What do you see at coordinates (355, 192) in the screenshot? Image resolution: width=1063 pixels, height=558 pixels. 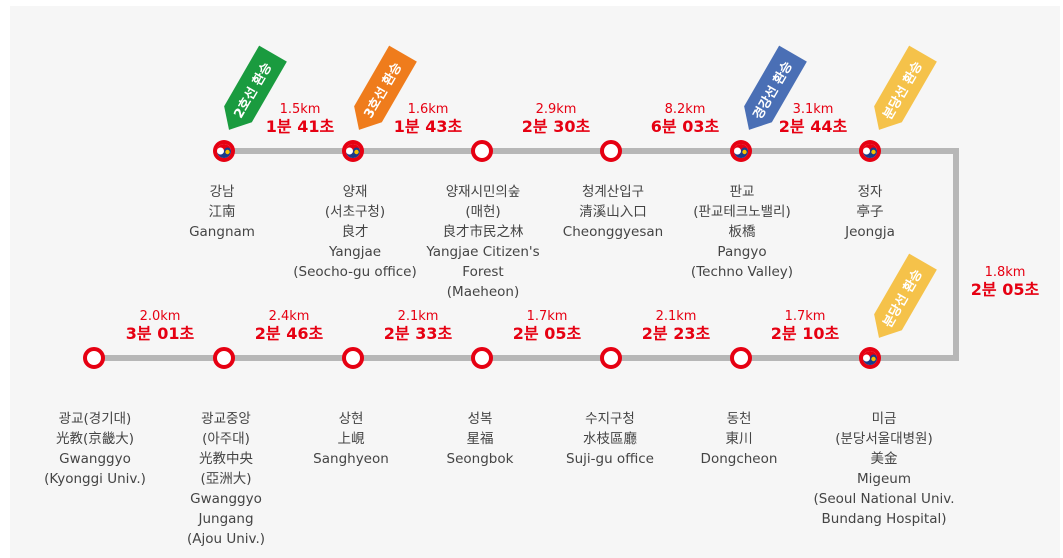 I see `label-line: 양재` at bounding box center [355, 192].